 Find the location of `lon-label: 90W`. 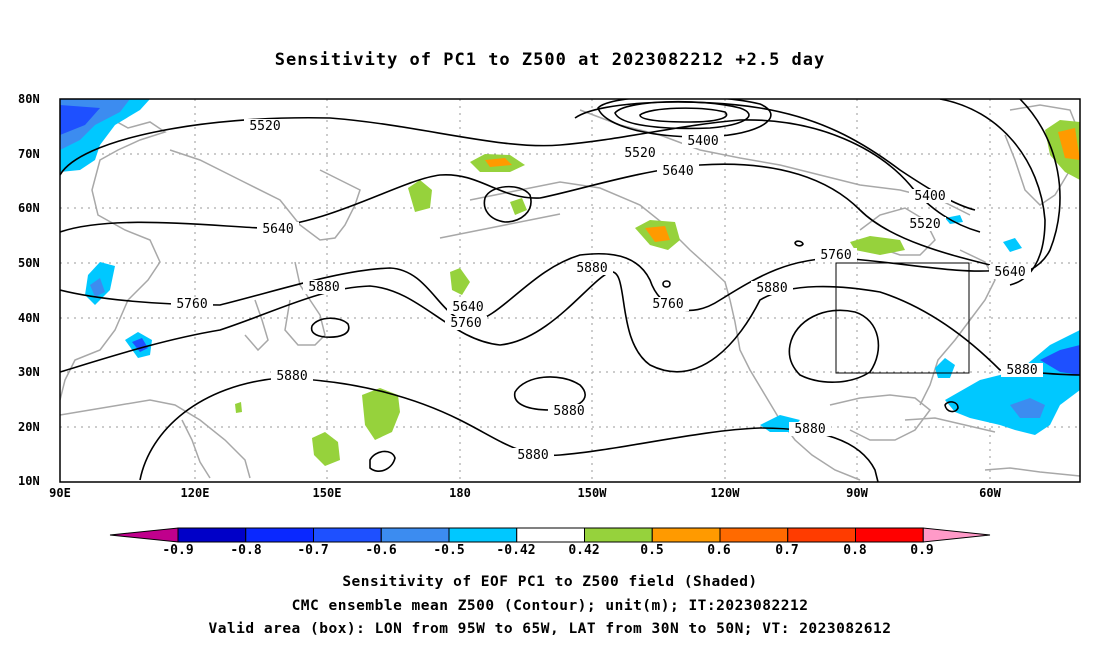

lon-label: 90W is located at coordinates (857, 493).